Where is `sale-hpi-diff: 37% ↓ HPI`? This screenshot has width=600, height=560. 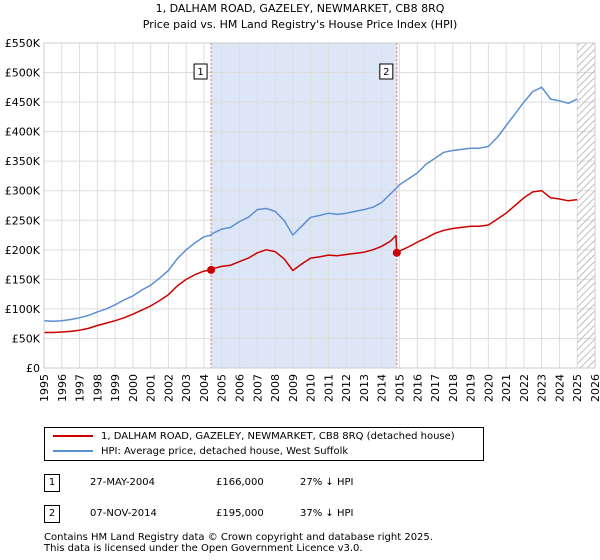 sale-hpi-diff: 37% ↓ HPI is located at coordinates (327, 513).